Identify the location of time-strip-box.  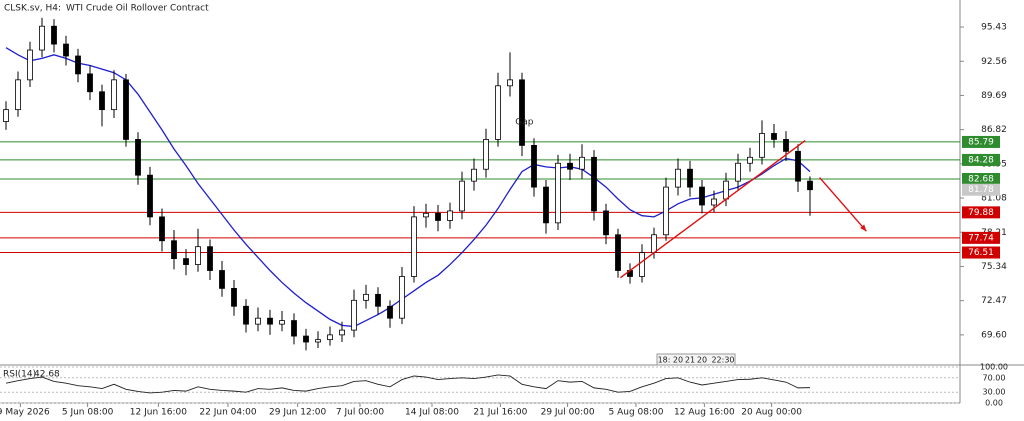
(696, 359).